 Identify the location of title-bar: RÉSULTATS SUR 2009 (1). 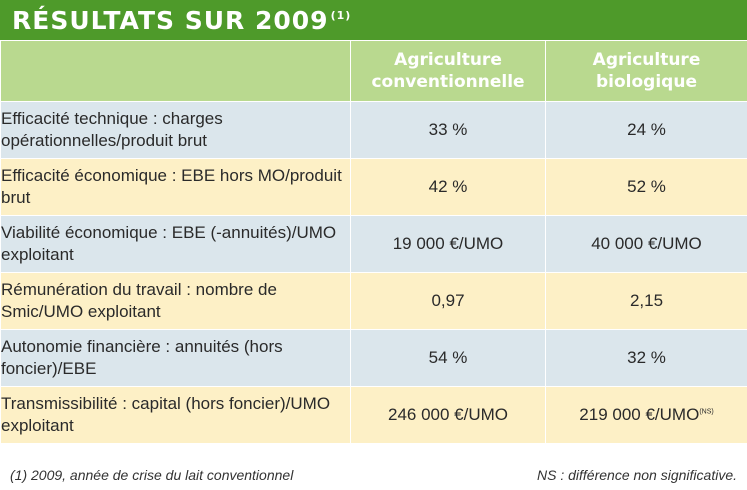
(373, 20).